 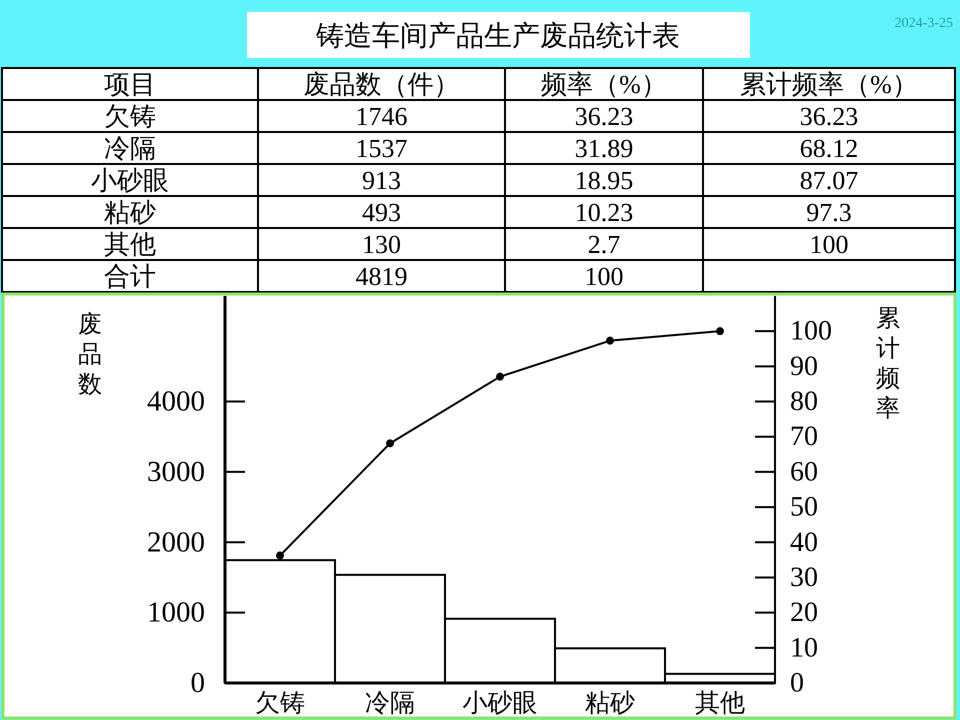 I want to click on x-tick-label: 废品数（件）, so click(x=382, y=84).